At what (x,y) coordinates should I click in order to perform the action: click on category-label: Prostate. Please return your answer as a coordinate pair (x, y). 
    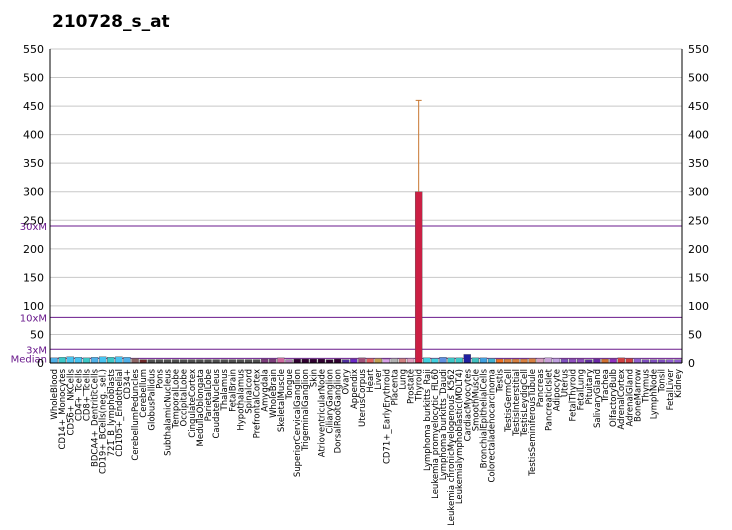
    Looking at the image, I should click on (412, 386).